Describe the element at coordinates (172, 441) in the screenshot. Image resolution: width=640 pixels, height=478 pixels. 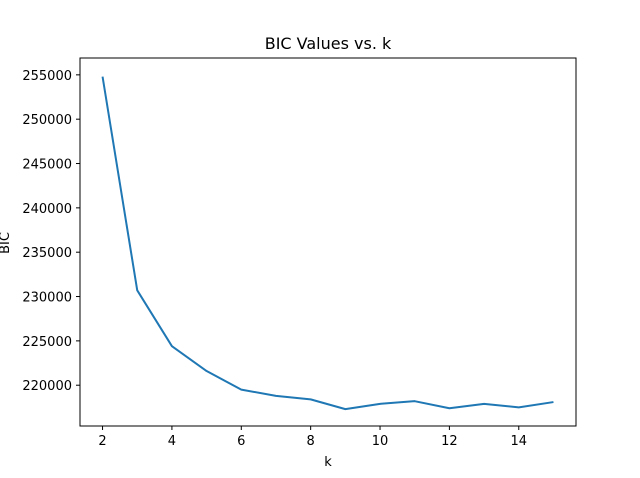
I see `x-tick-label: 4` at that location.